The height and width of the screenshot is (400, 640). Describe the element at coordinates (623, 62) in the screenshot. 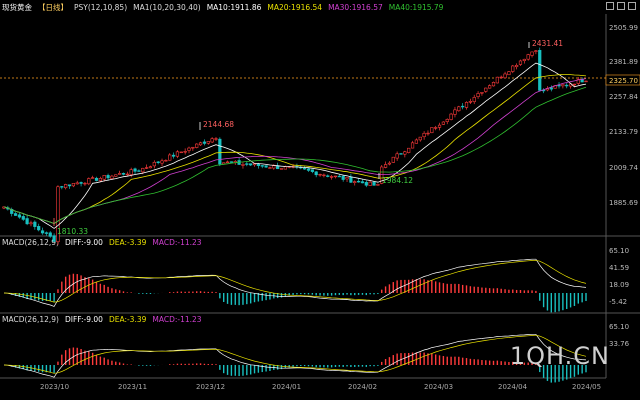

I see `price-tick: 2381.89` at that location.